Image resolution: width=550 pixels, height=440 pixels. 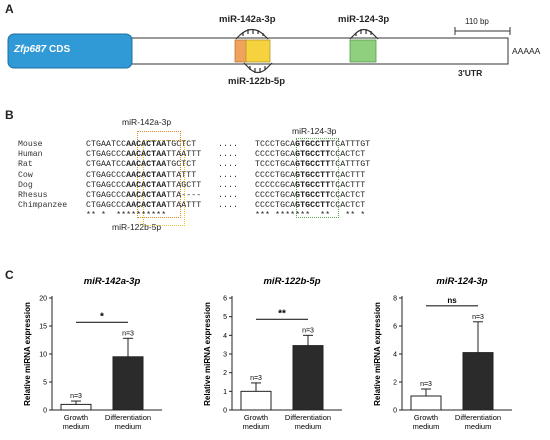 I want to click on scale-bar, so click(x=482, y=31).